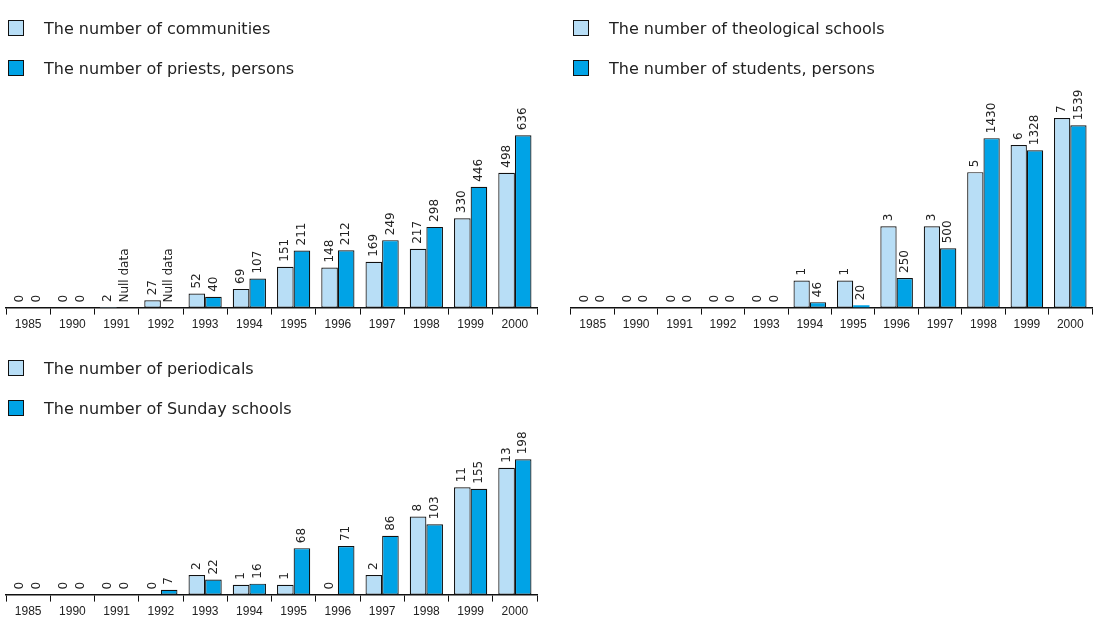 Image resolution: width=1100 pixels, height=622 pixels. What do you see at coordinates (195, 281) in the screenshot?
I see `data-label: 52` at bounding box center [195, 281].